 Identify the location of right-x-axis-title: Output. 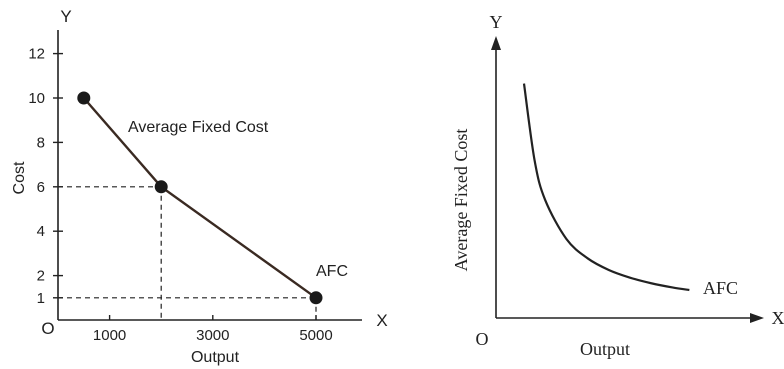
(605, 349).